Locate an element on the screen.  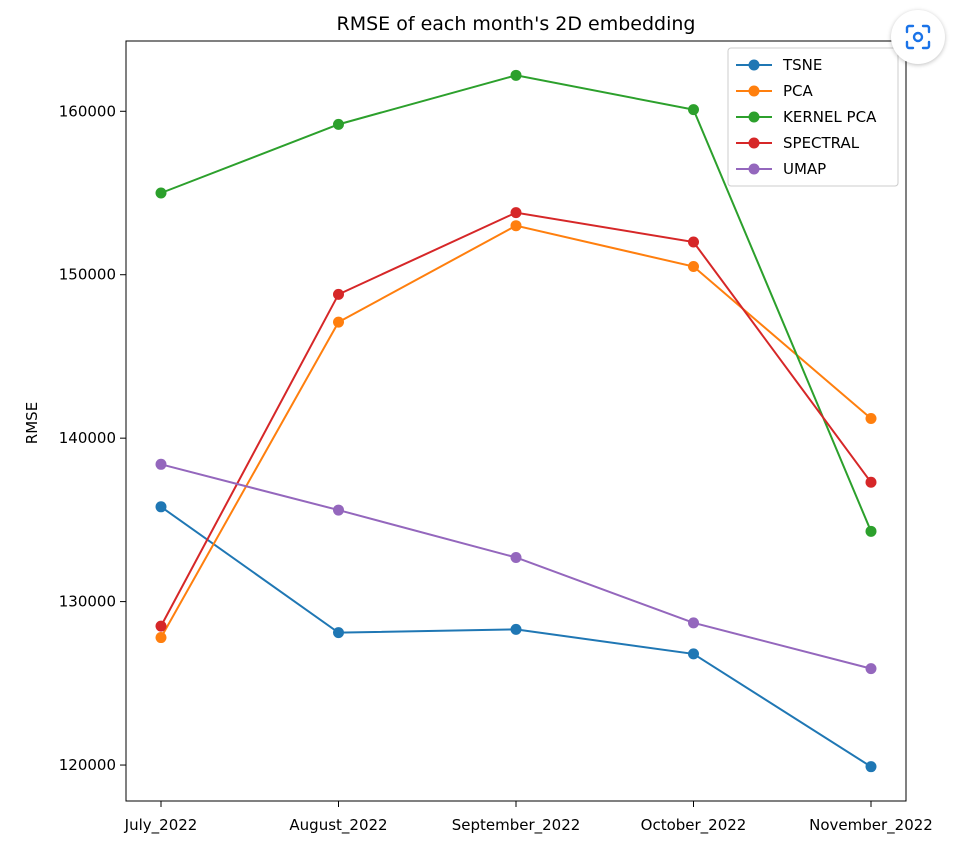
legend-label: UMAP is located at coordinates (804, 169).